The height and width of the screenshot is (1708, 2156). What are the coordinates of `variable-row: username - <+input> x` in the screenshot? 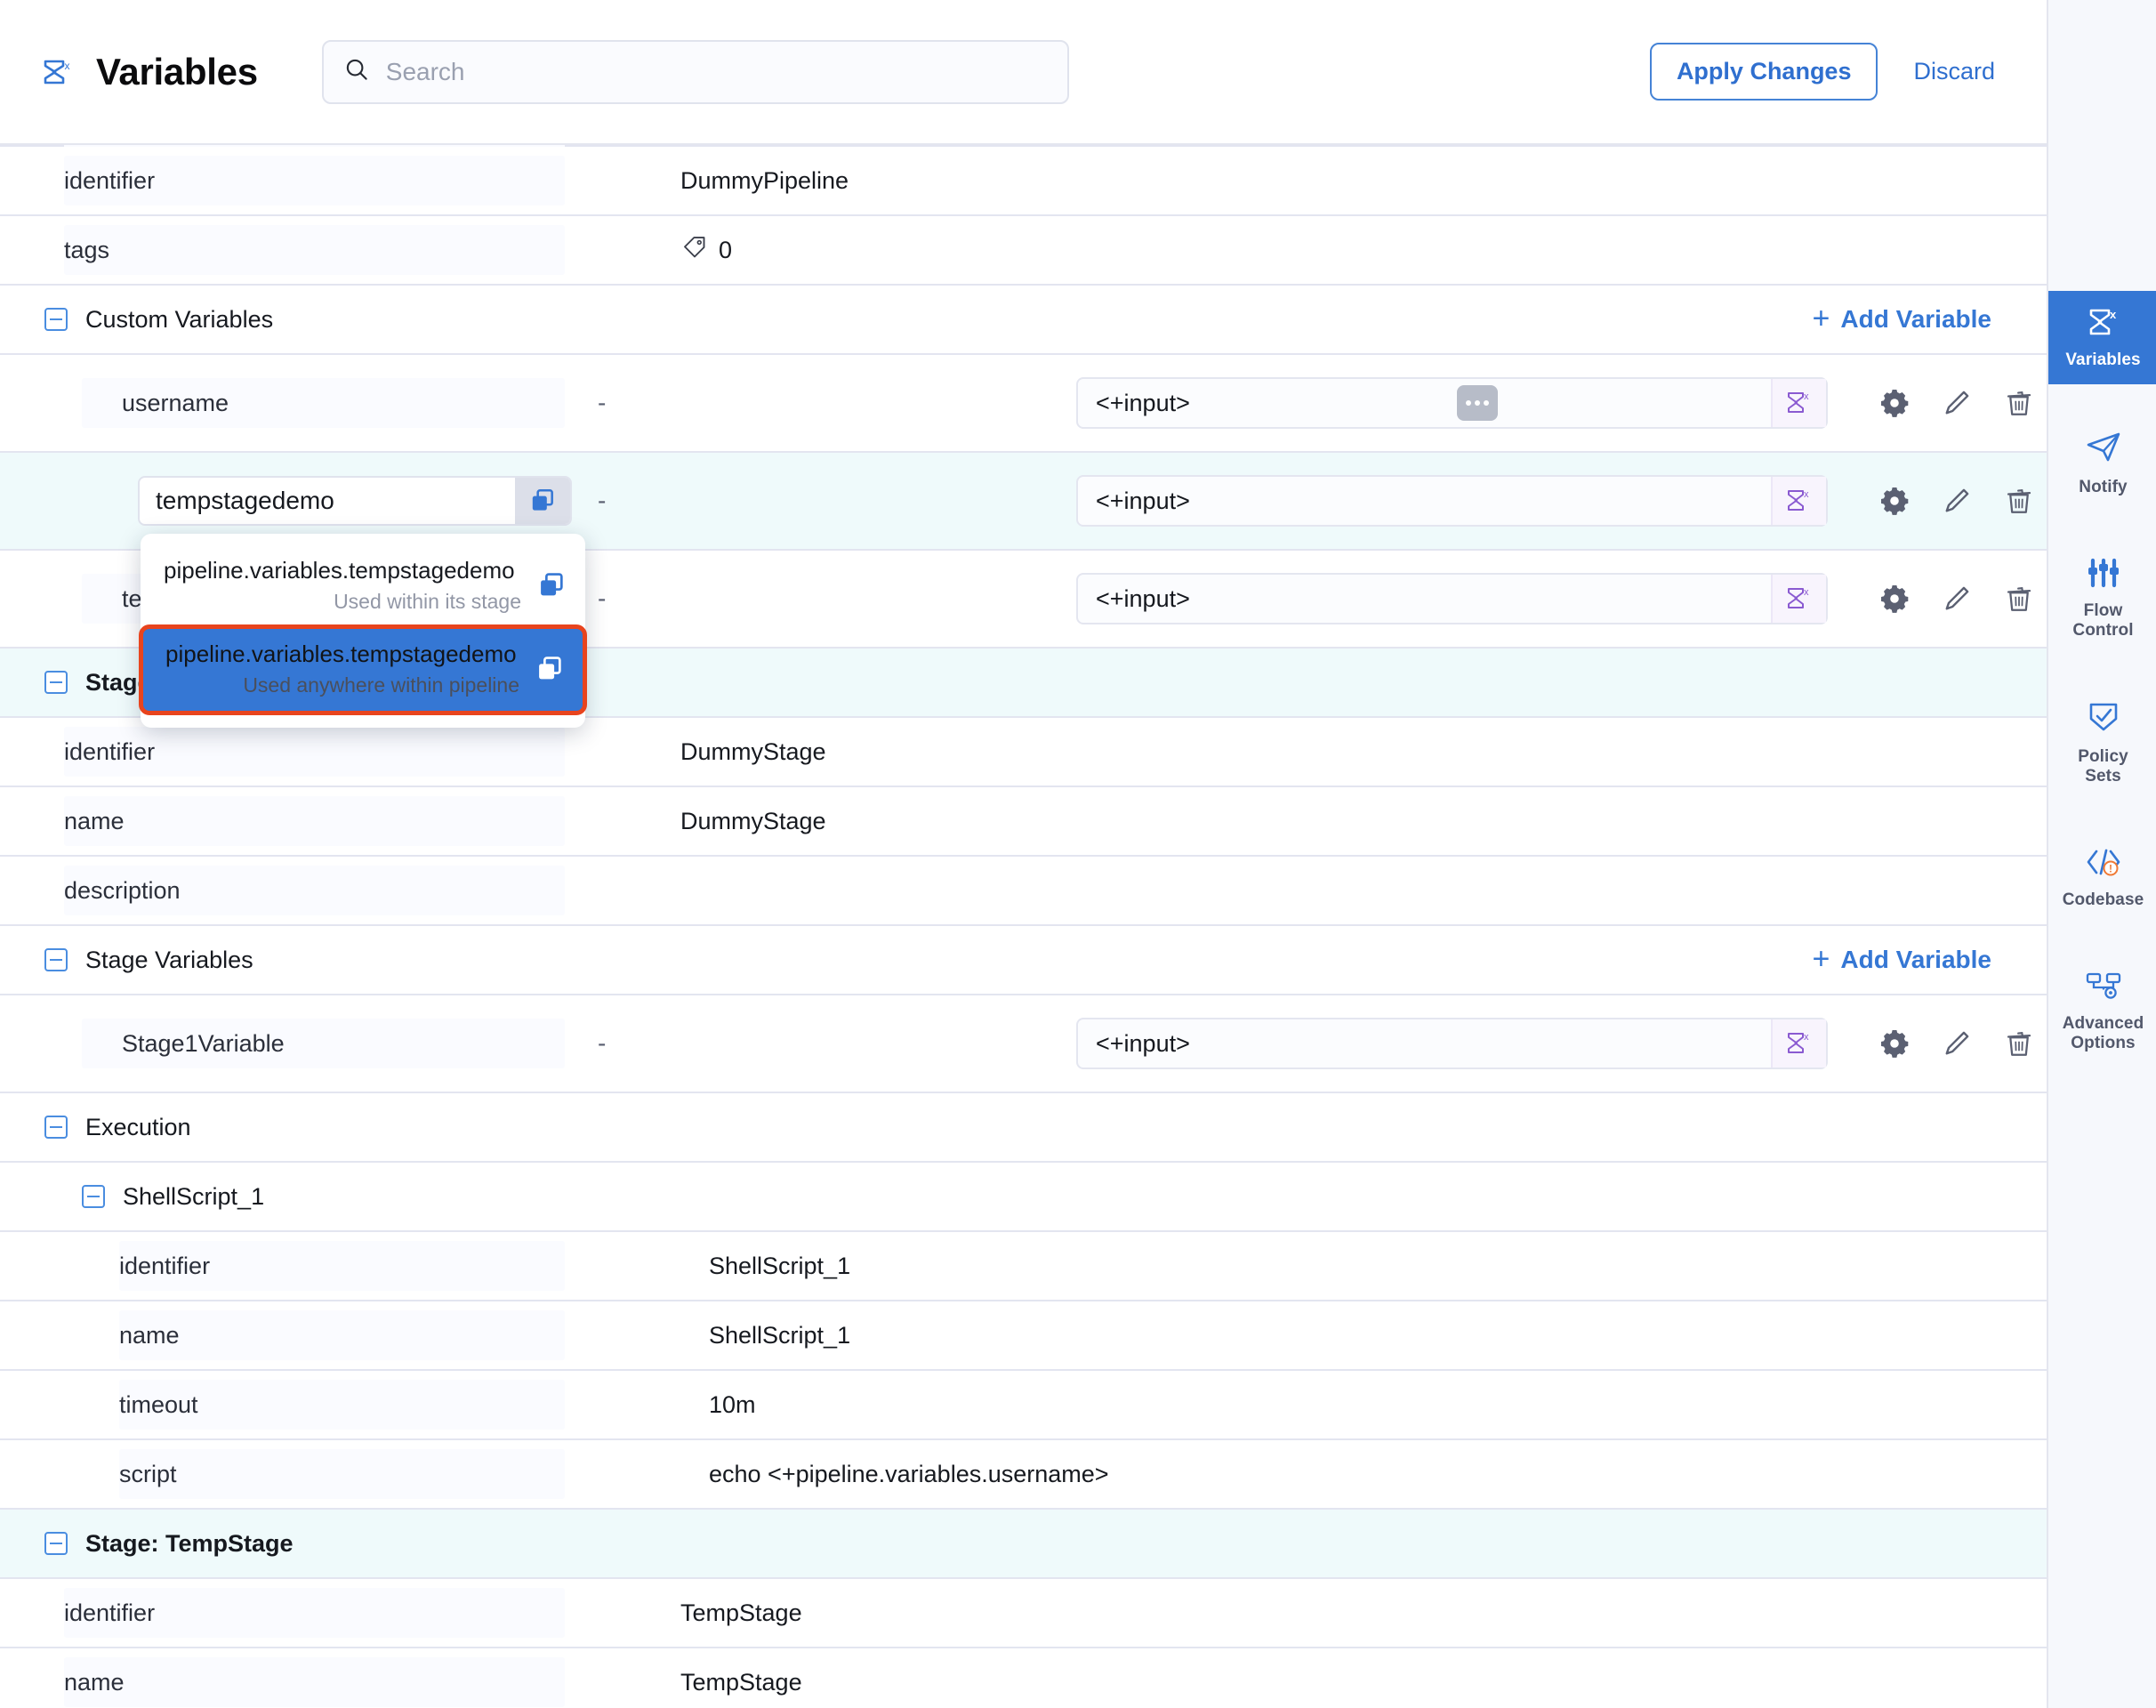 It's located at (1024, 404).